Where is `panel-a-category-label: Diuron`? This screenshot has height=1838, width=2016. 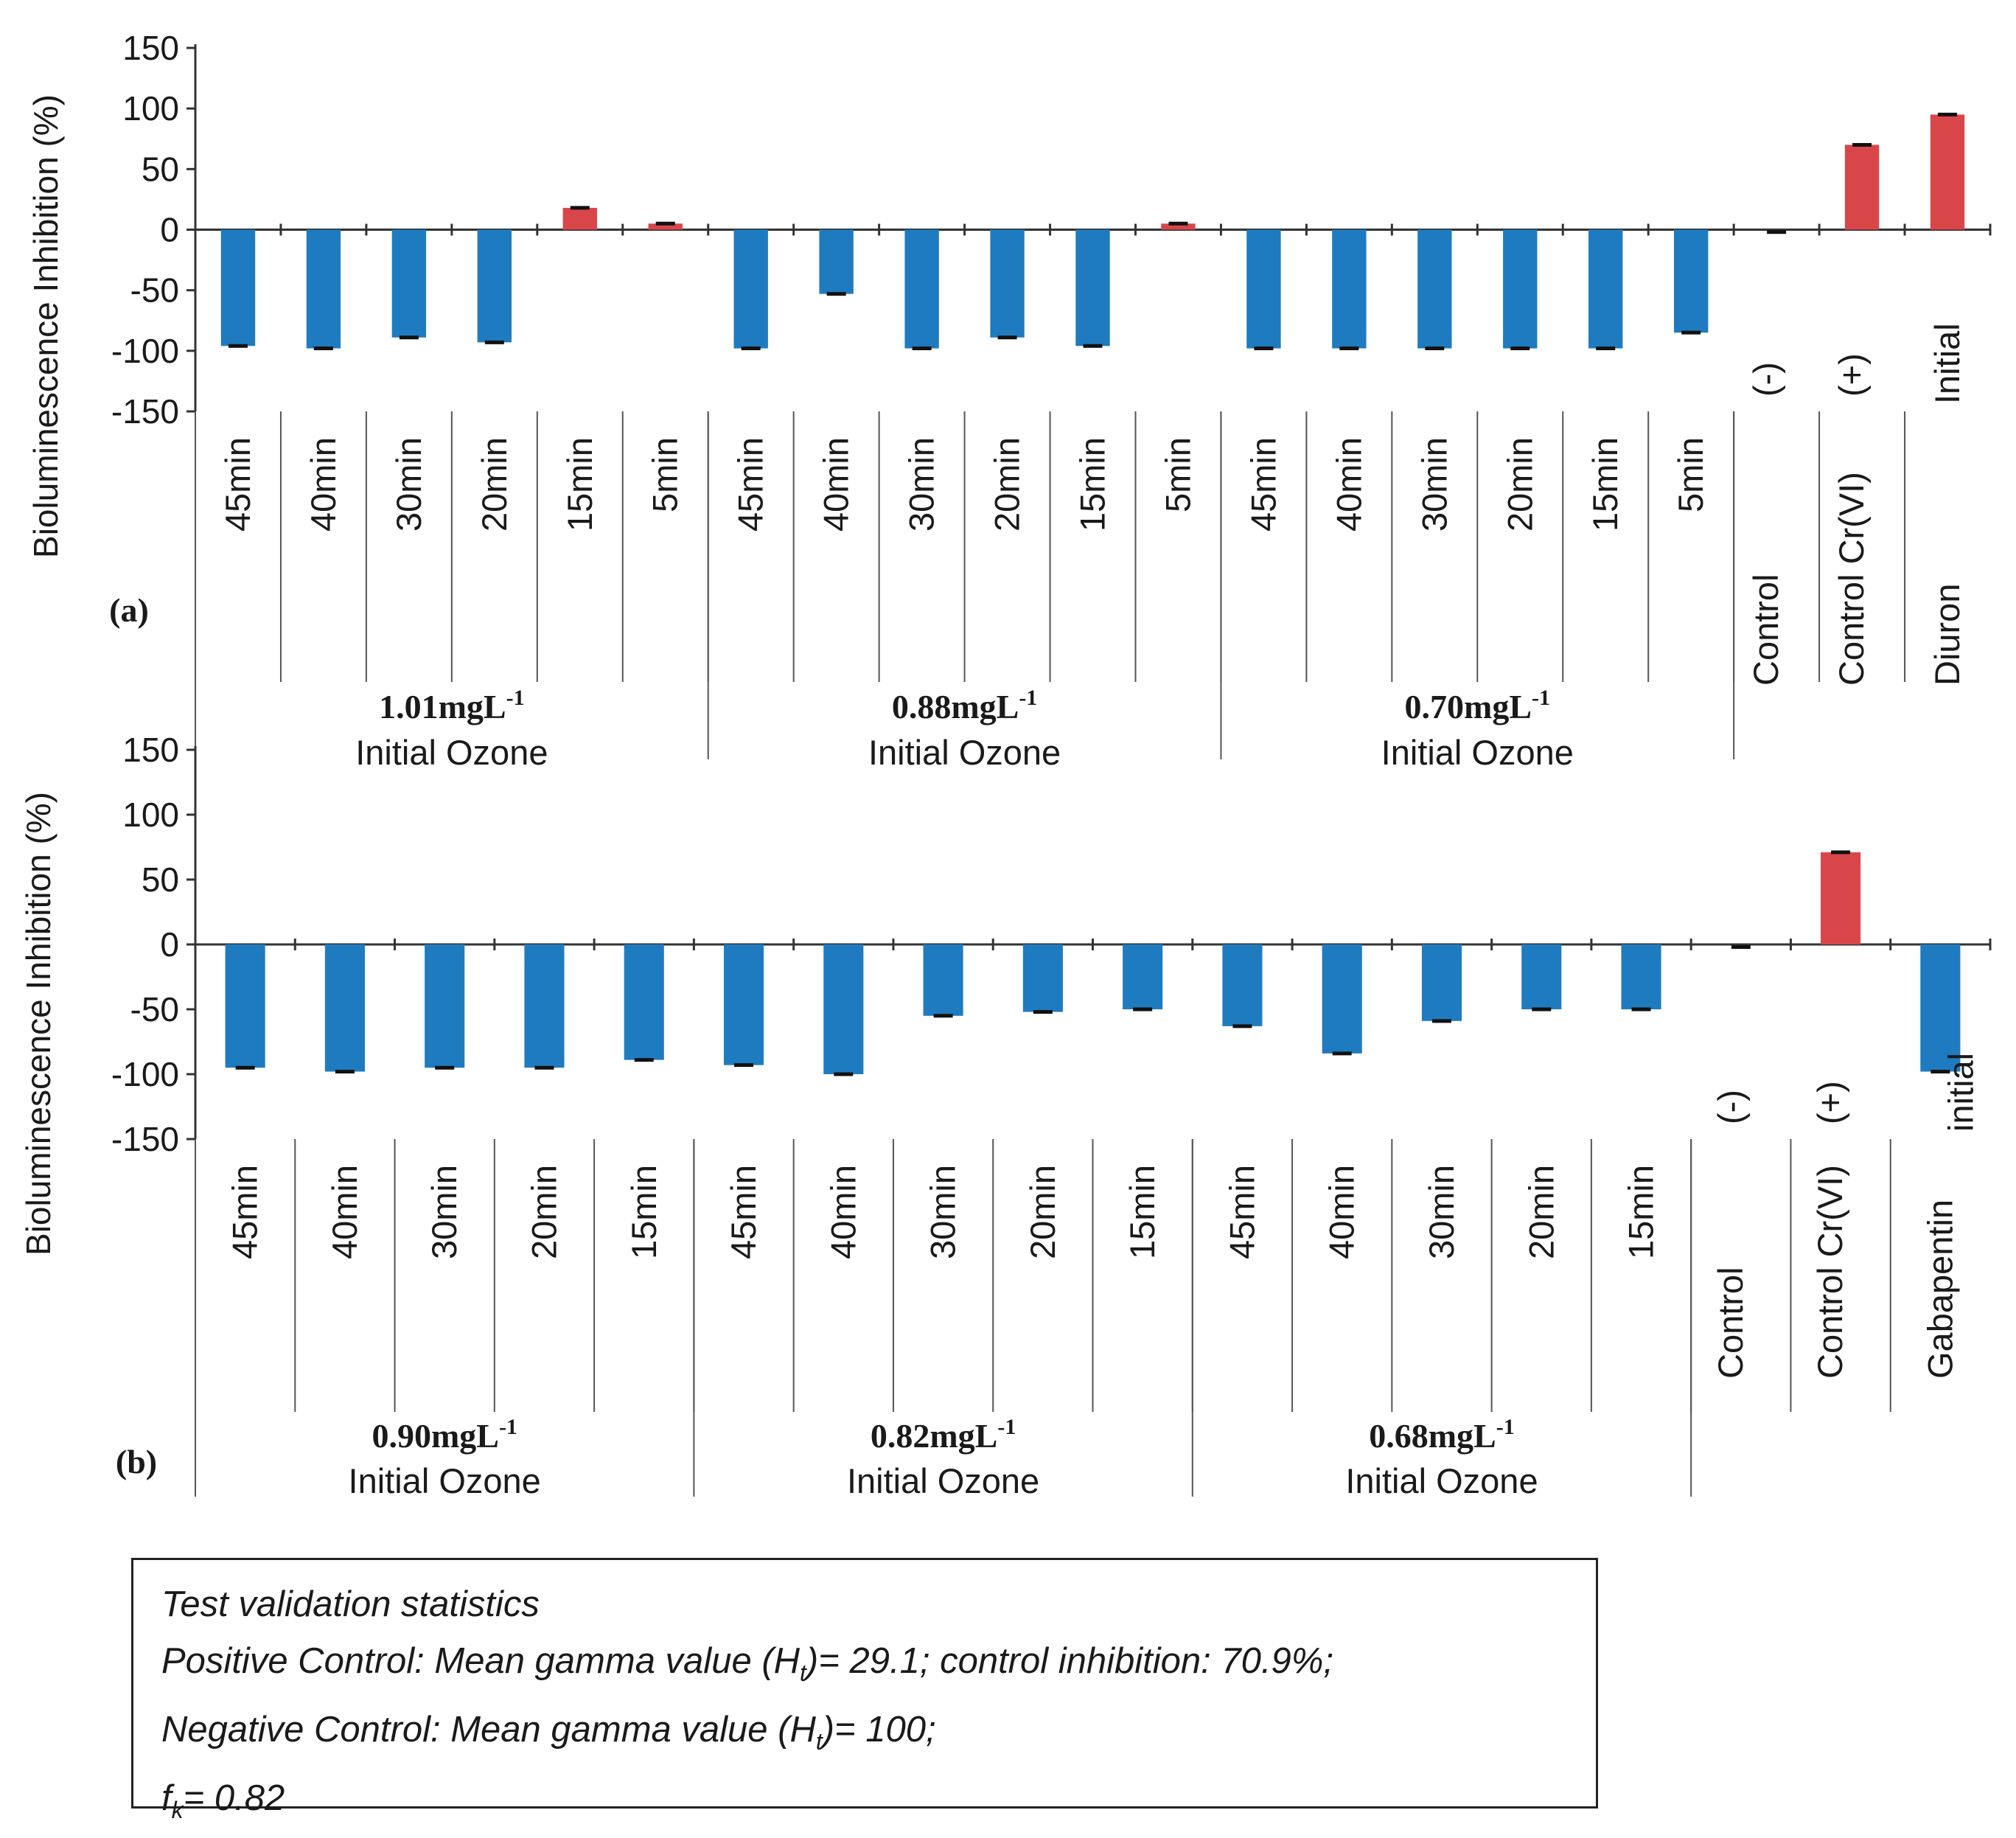
panel-a-category-label: Diuron is located at coordinates (1947, 635).